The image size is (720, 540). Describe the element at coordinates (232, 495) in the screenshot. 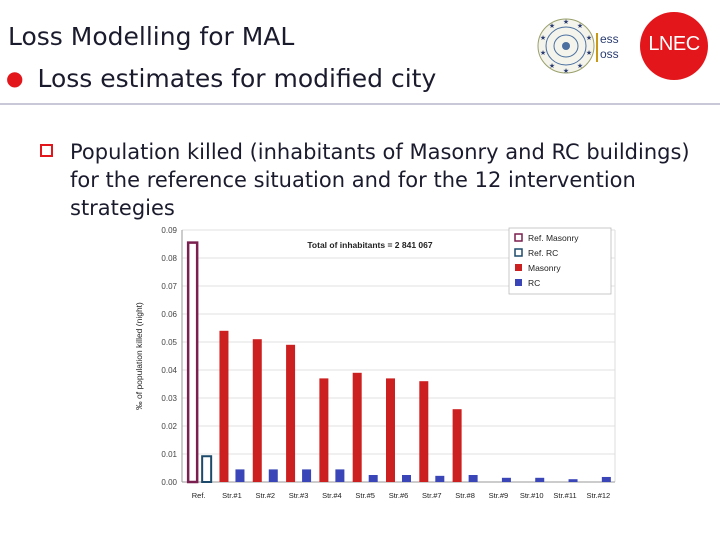

I see `x-tick-label: Str.#1` at that location.